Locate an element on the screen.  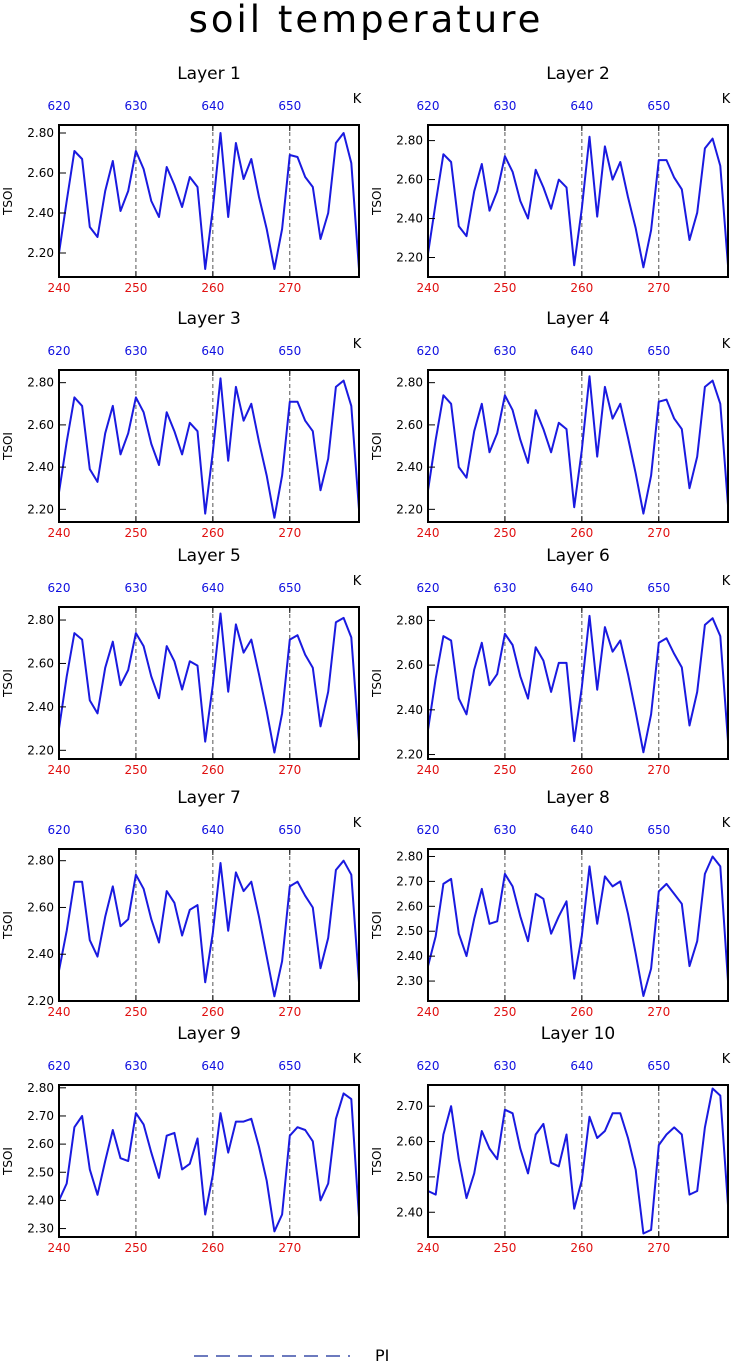
y-tick-label: 2.70 is located at coordinates (40, 1116).